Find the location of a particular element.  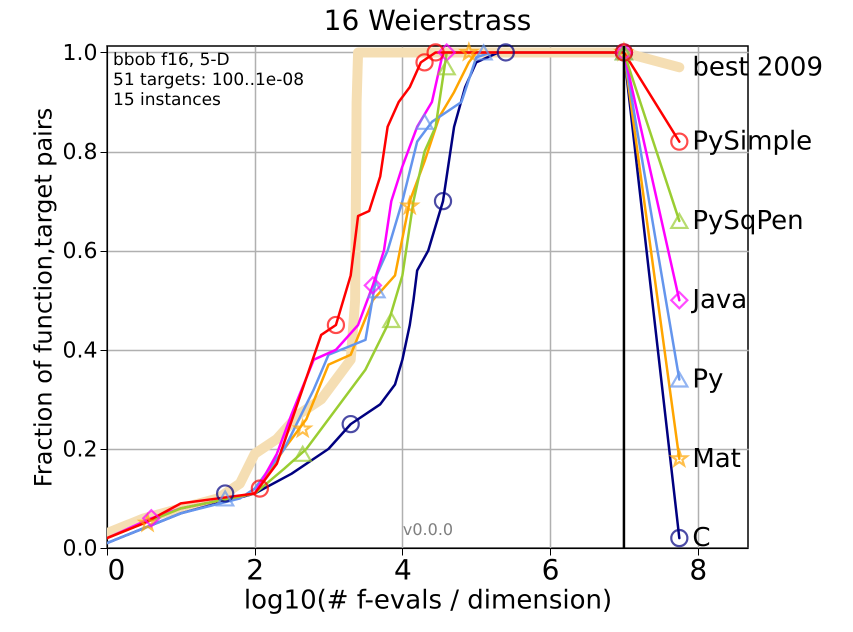

y-axis-title: Fraction of function,target pairs is located at coordinates (44, 298).